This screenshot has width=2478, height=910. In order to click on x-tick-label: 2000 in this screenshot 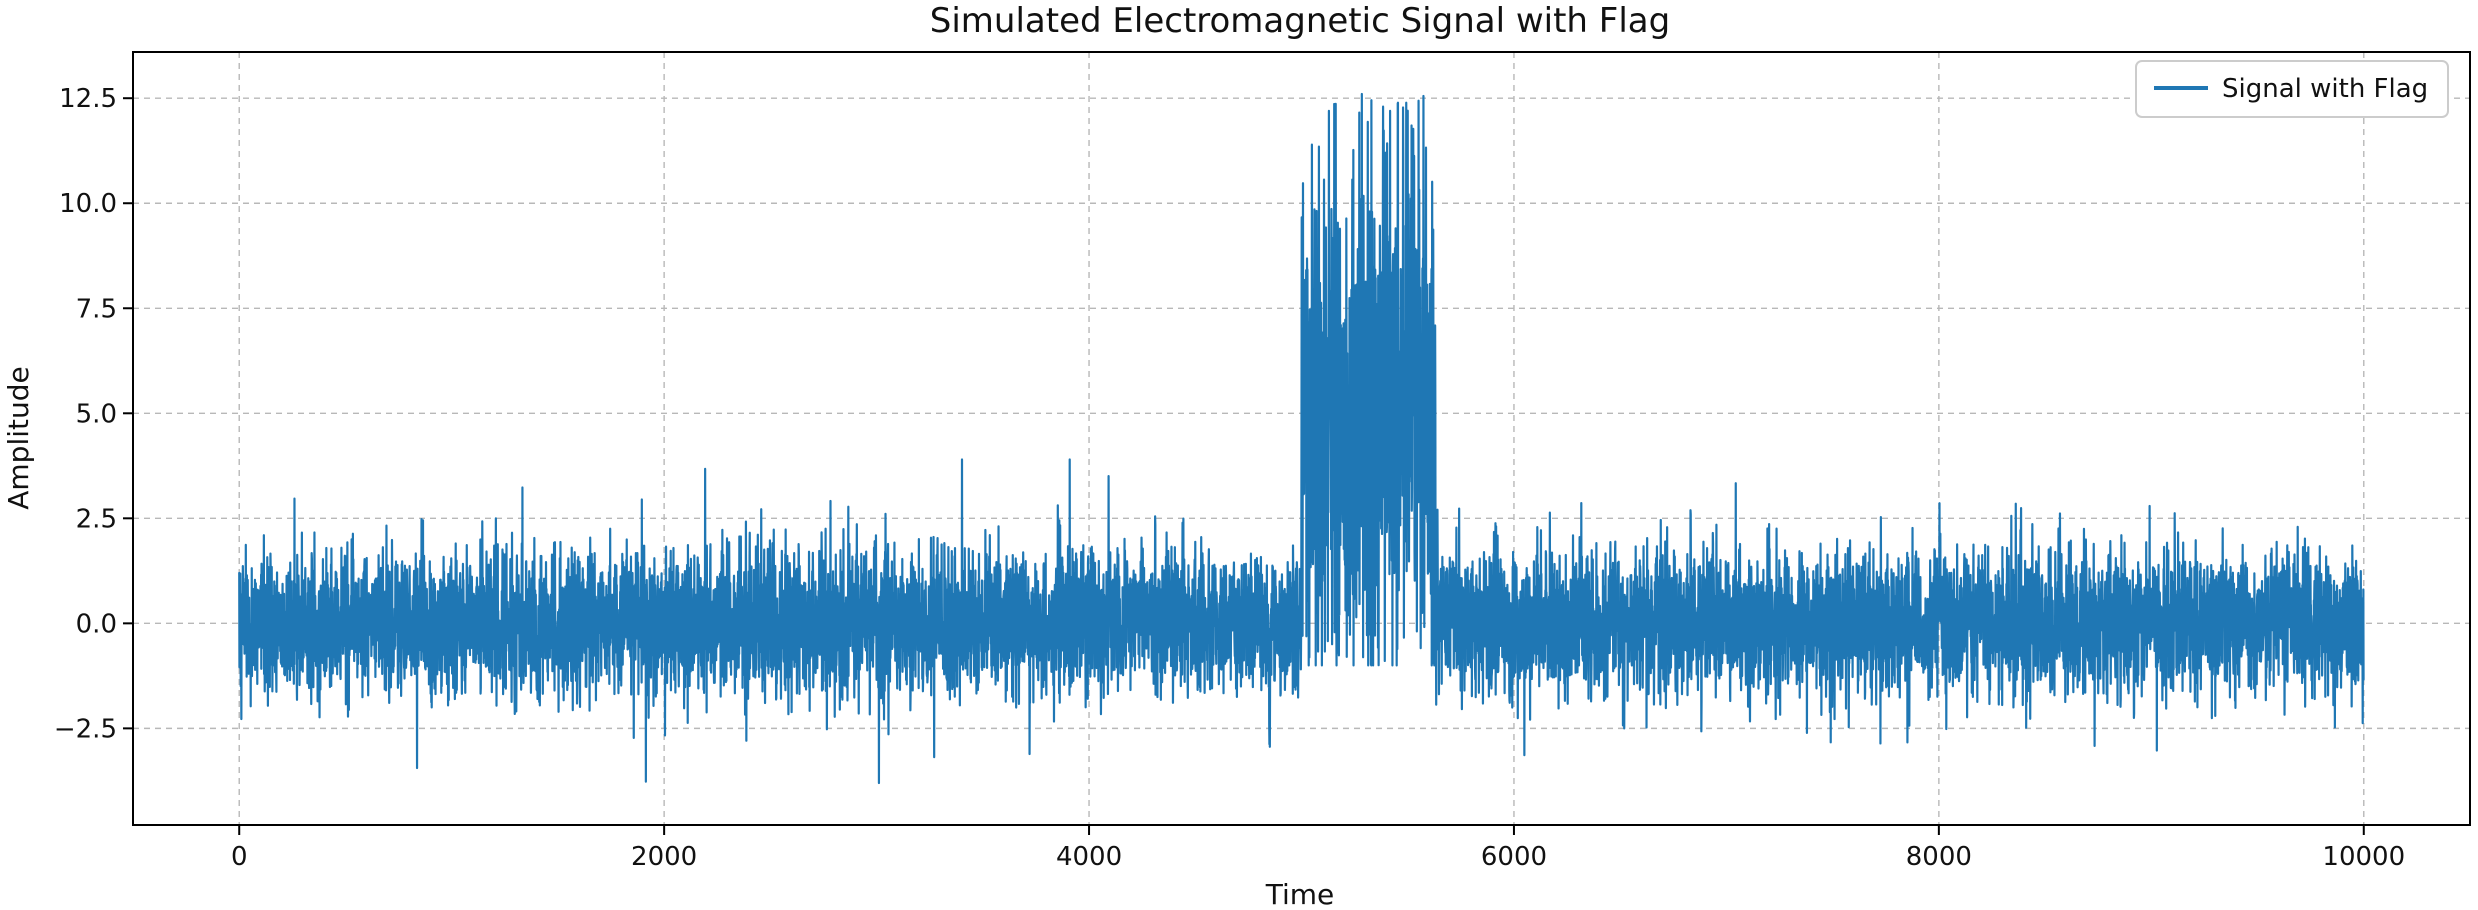, I will do `click(664, 857)`.